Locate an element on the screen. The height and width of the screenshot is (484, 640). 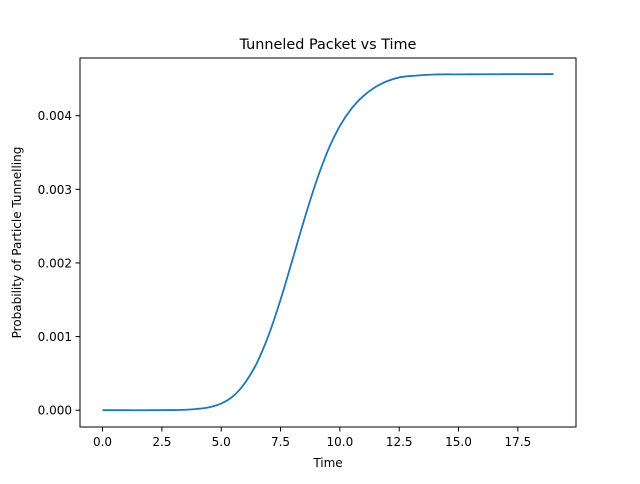
x-tick-label: 2.5 is located at coordinates (161, 442).